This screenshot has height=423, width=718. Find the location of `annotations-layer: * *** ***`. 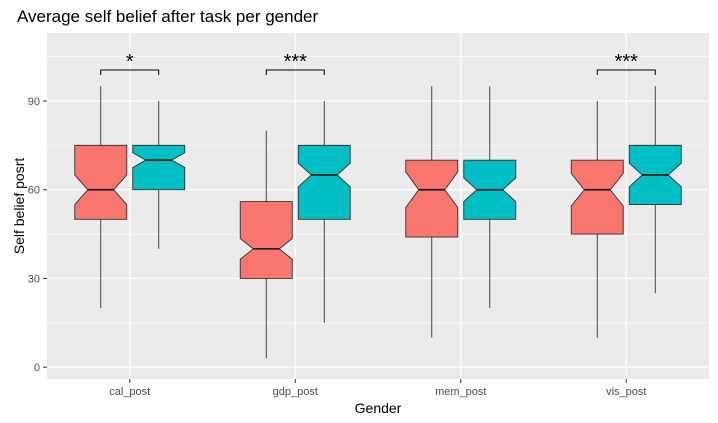

annotations-layer: * *** *** is located at coordinates (378, 63).